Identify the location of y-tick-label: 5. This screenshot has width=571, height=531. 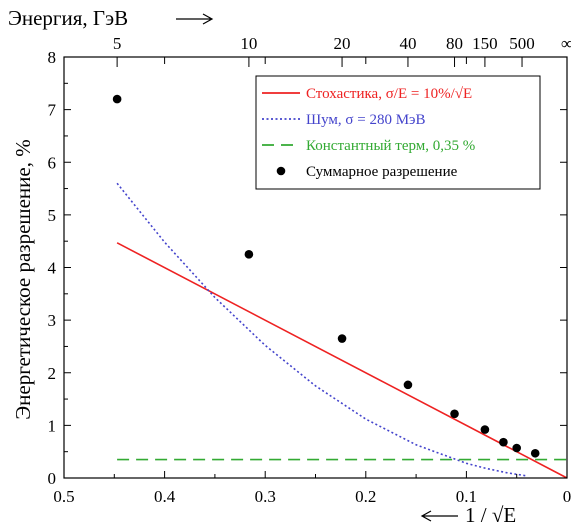
(52, 215).